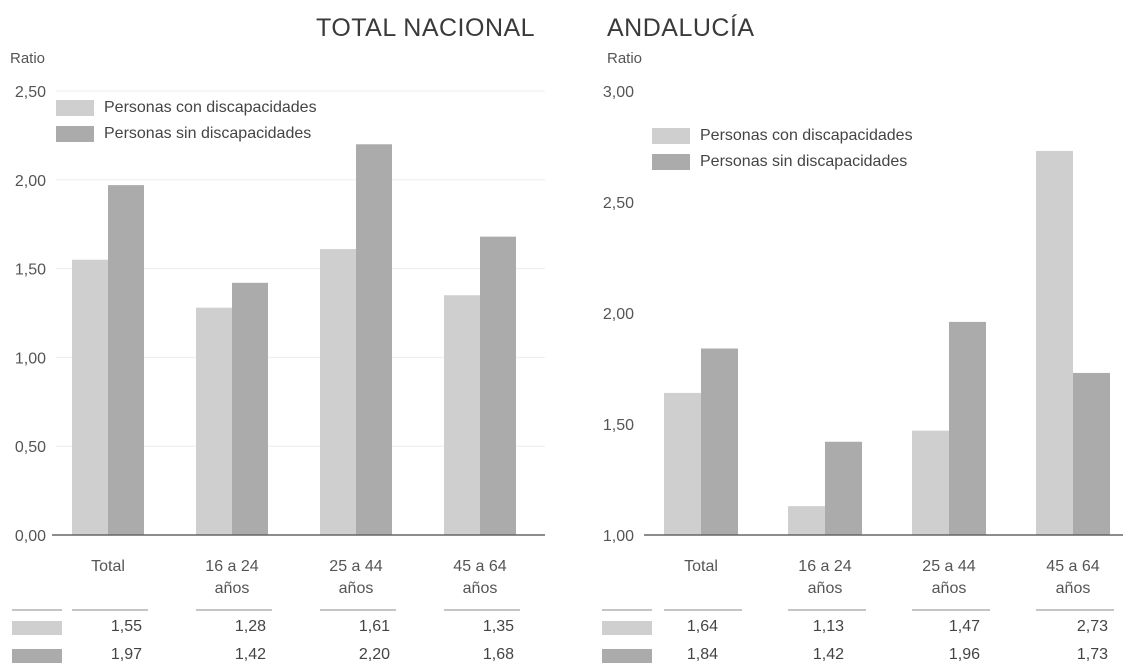 The width and height of the screenshot is (1123, 670). Describe the element at coordinates (856, 658) in the screenshot. I see `data-table-row-sin: 1,84 1,42 1,96 1,73` at that location.